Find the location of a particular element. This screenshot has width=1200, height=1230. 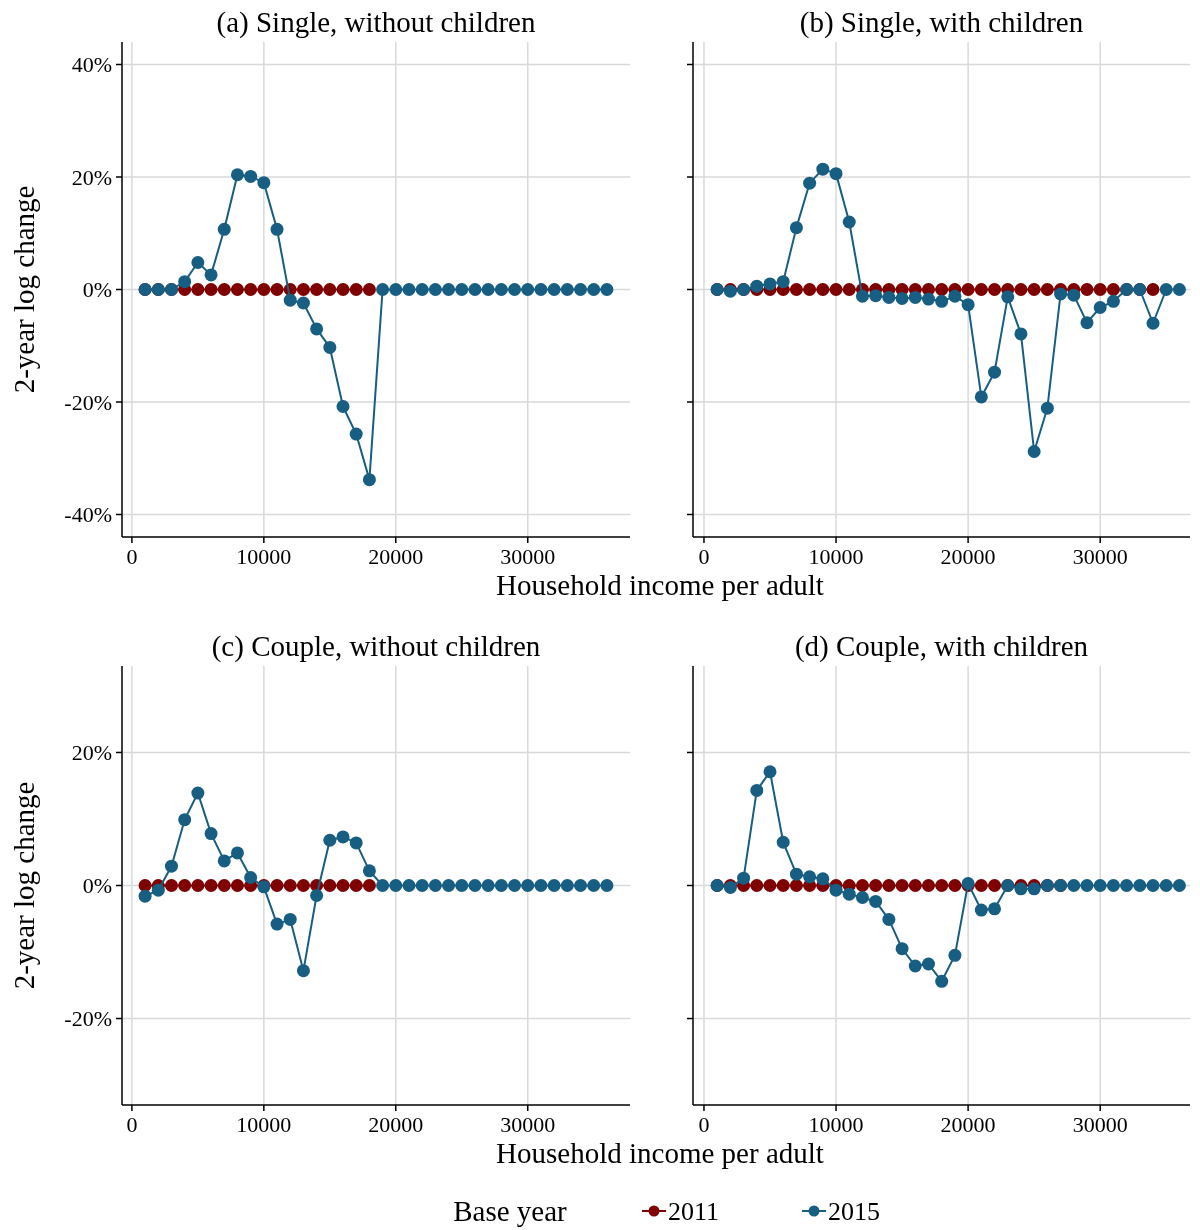

chart-title: (b) Single, with children is located at coordinates (941, 22).